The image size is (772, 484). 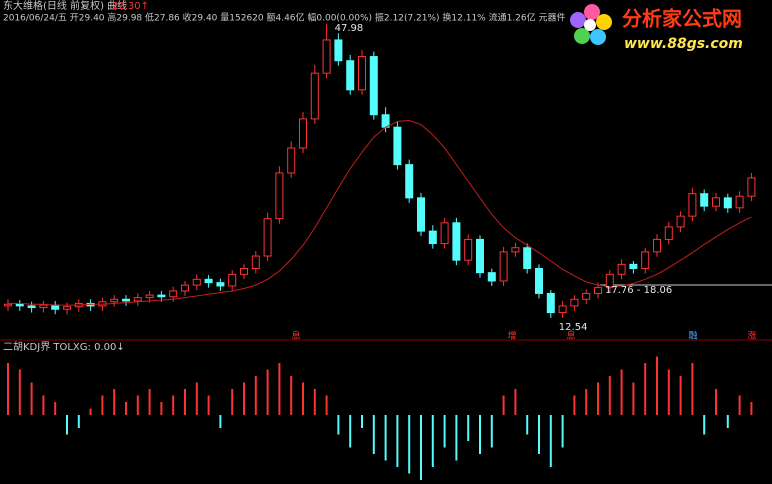 What do you see at coordinates (682, 19) in the screenshot?
I see `logo-name: 分析家公式网` at bounding box center [682, 19].